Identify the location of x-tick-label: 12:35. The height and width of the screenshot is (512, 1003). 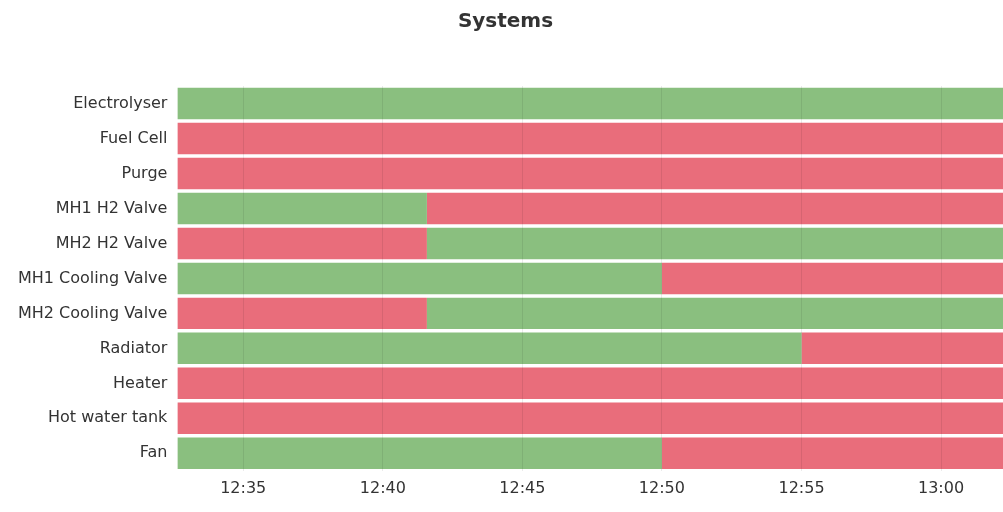
(243, 487).